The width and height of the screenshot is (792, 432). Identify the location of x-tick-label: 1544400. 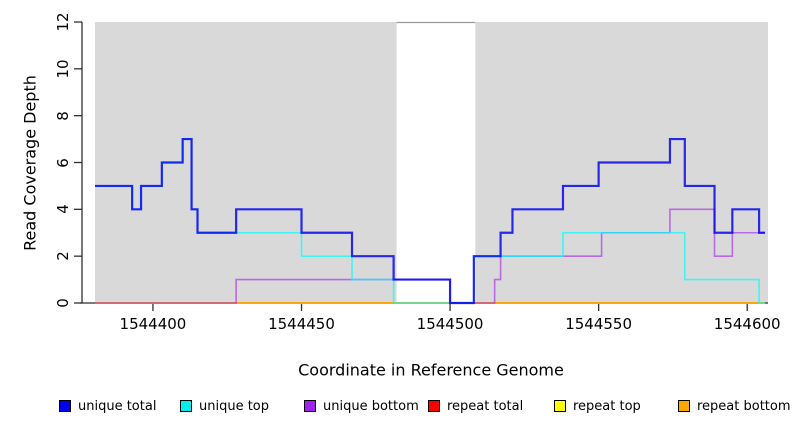
(153, 324).